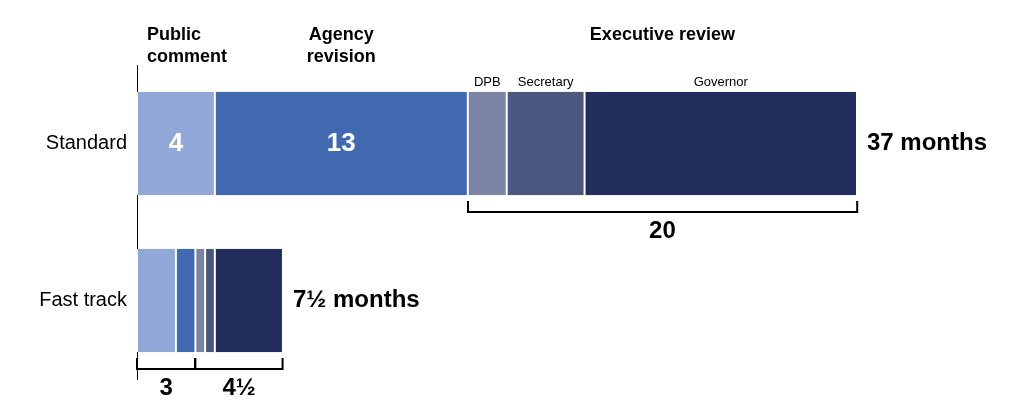 The width and height of the screenshot is (1009, 412). I want to click on data-label: 4, so click(176, 141).